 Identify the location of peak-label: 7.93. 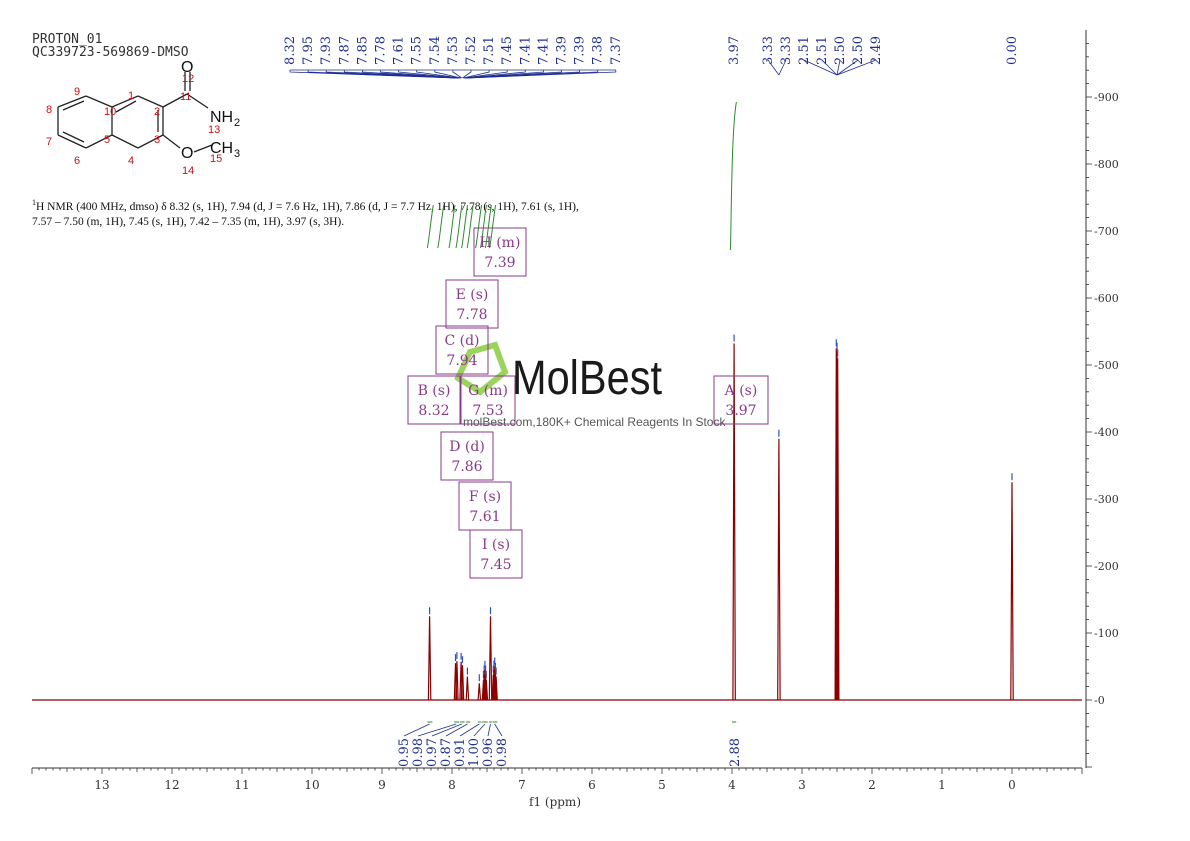
(326, 50).